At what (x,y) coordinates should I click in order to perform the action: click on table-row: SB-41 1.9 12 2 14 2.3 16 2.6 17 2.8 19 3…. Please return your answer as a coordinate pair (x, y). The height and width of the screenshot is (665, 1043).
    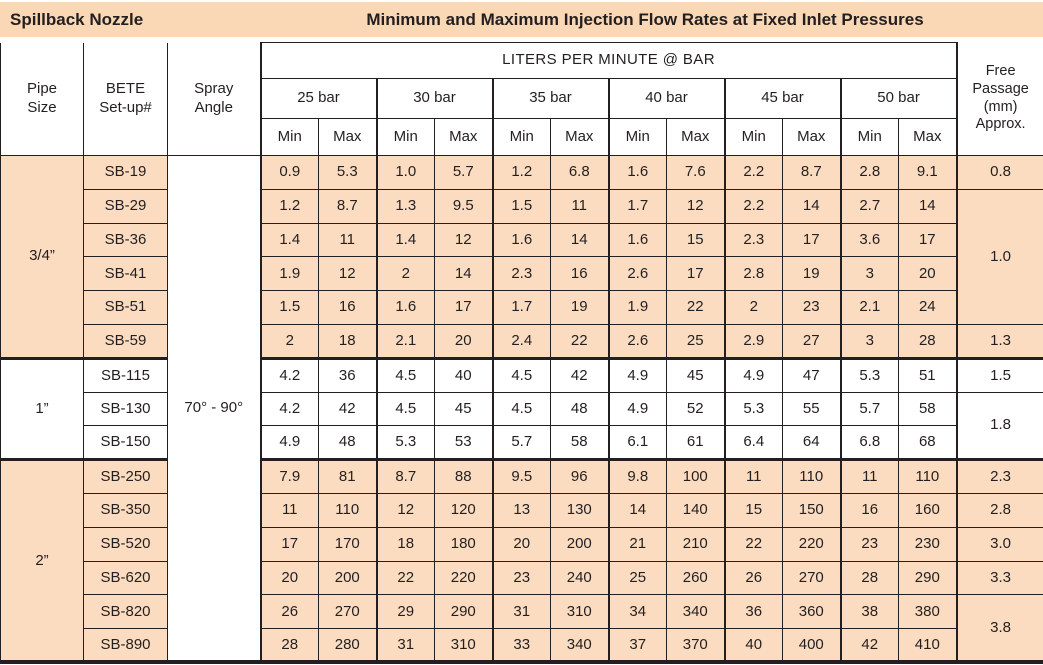
    Looking at the image, I should click on (522, 274).